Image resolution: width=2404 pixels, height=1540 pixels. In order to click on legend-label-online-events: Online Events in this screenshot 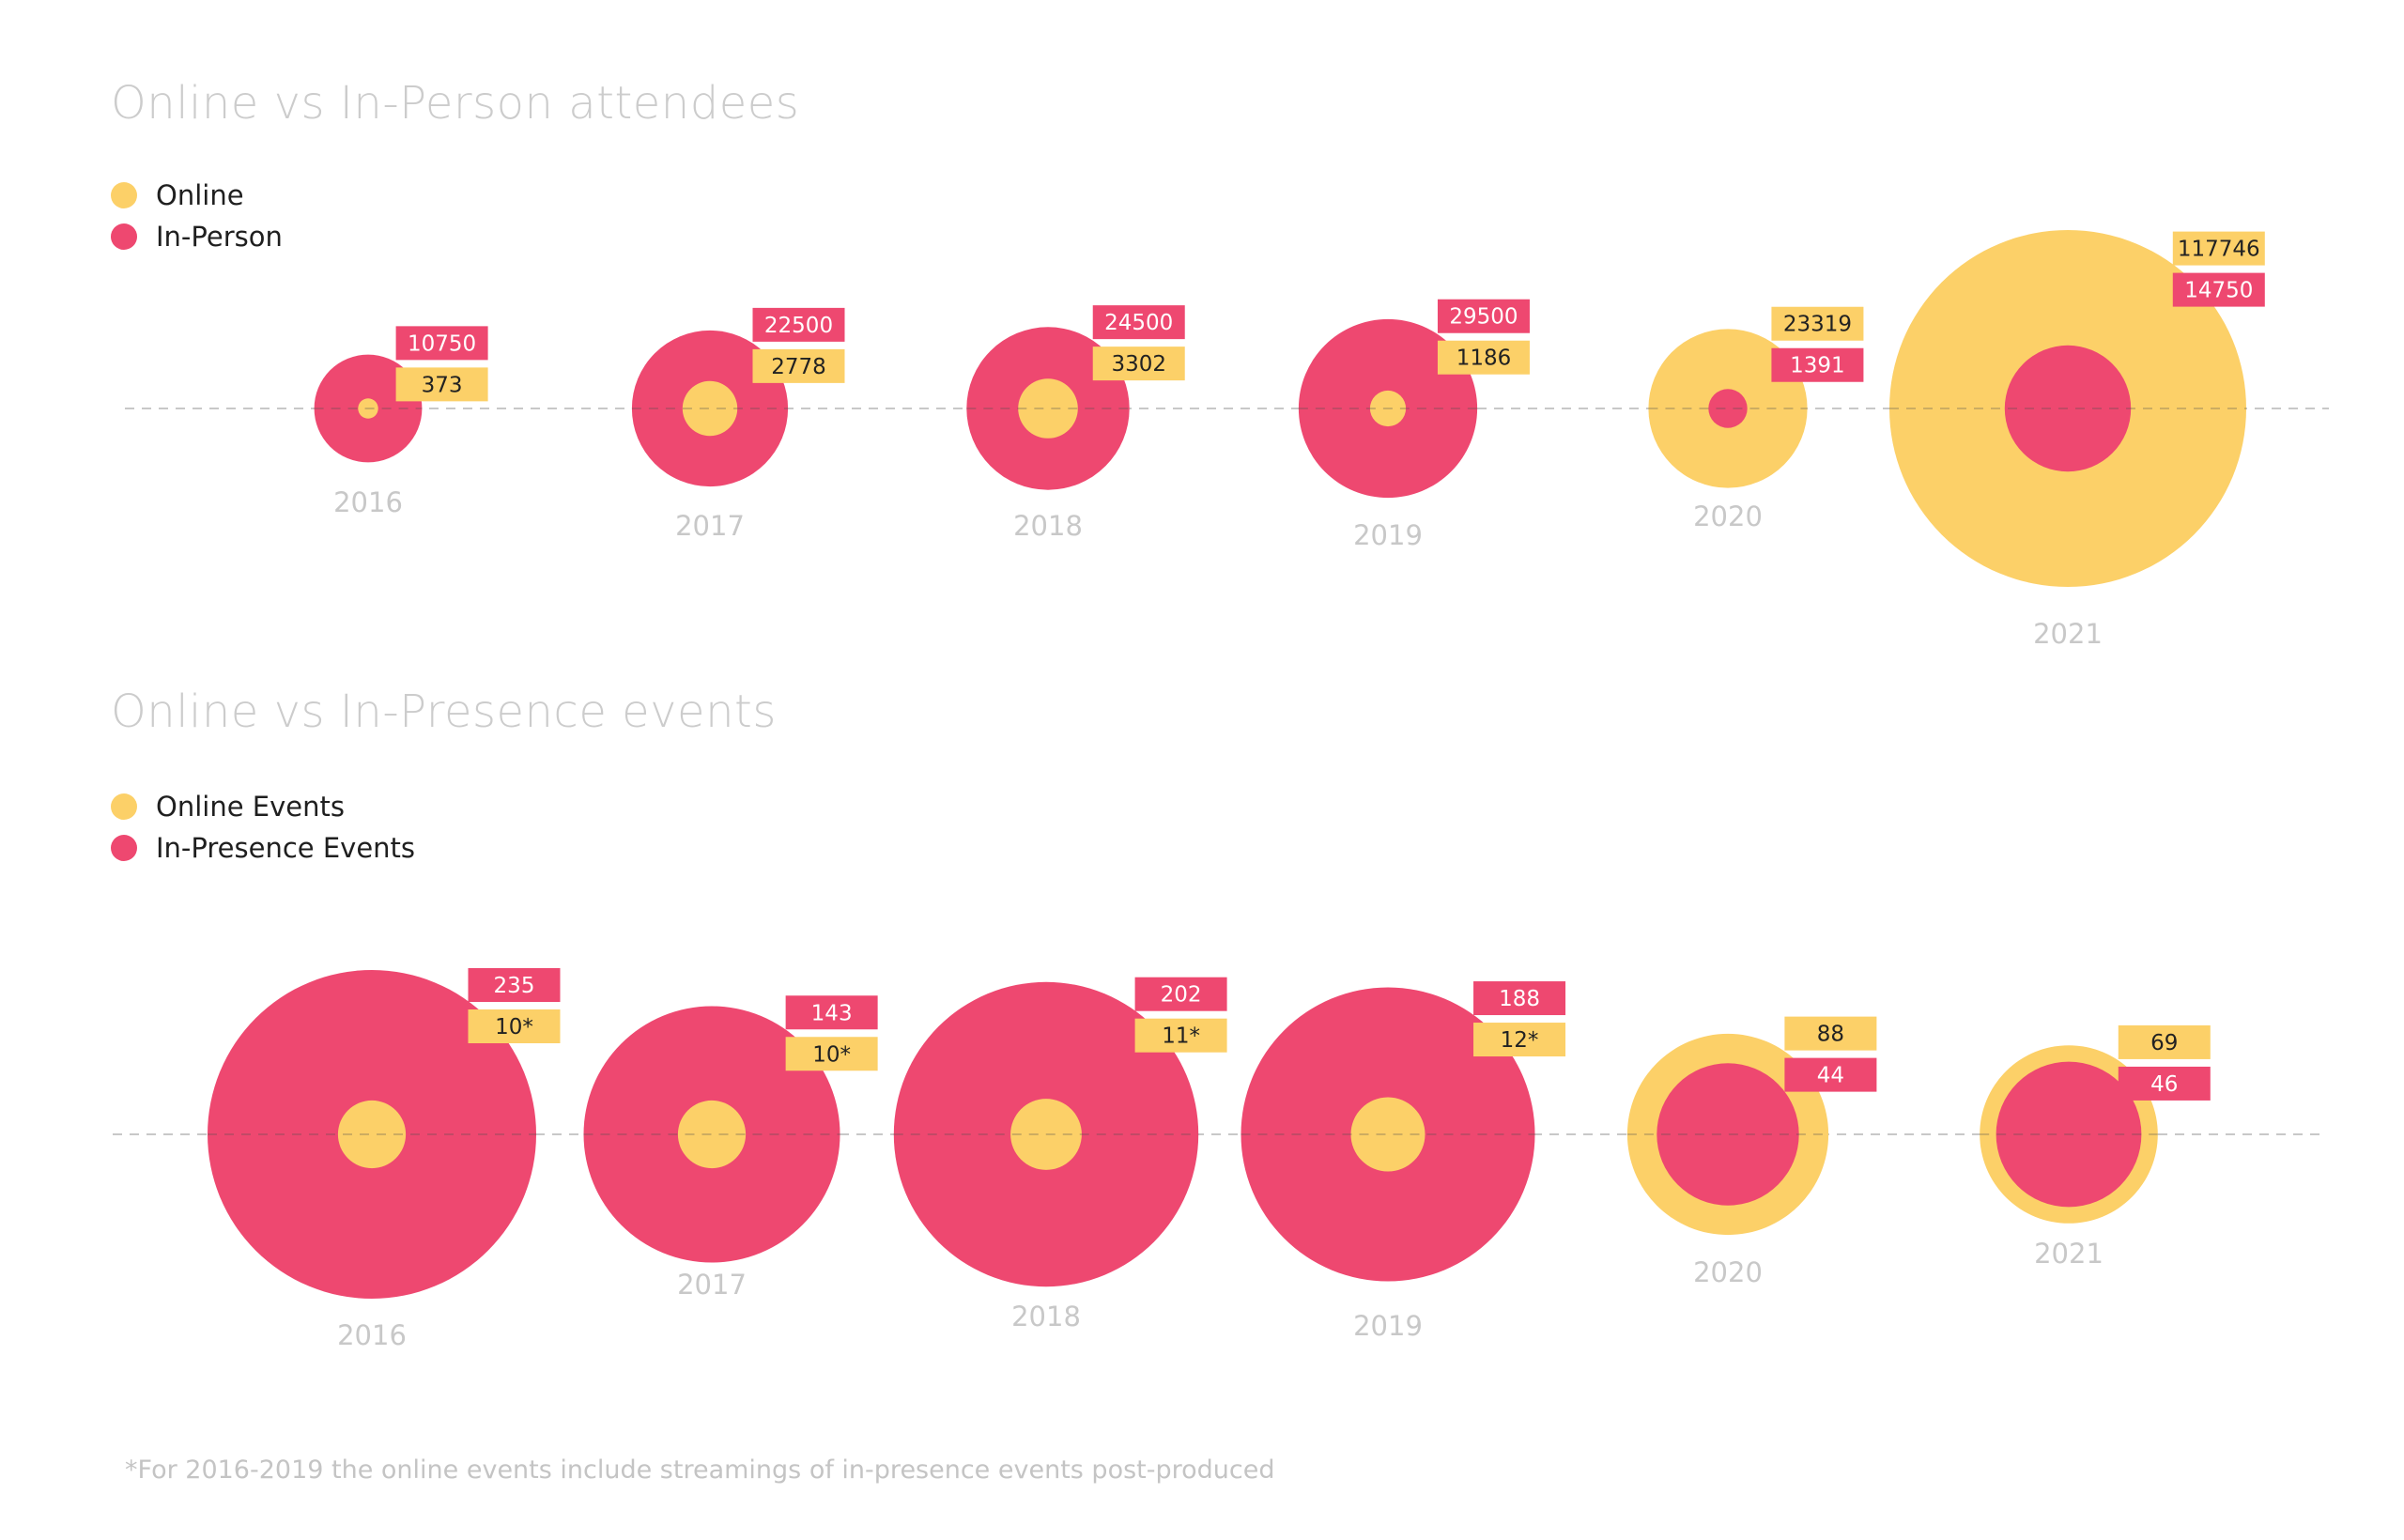, I will do `click(250, 807)`.